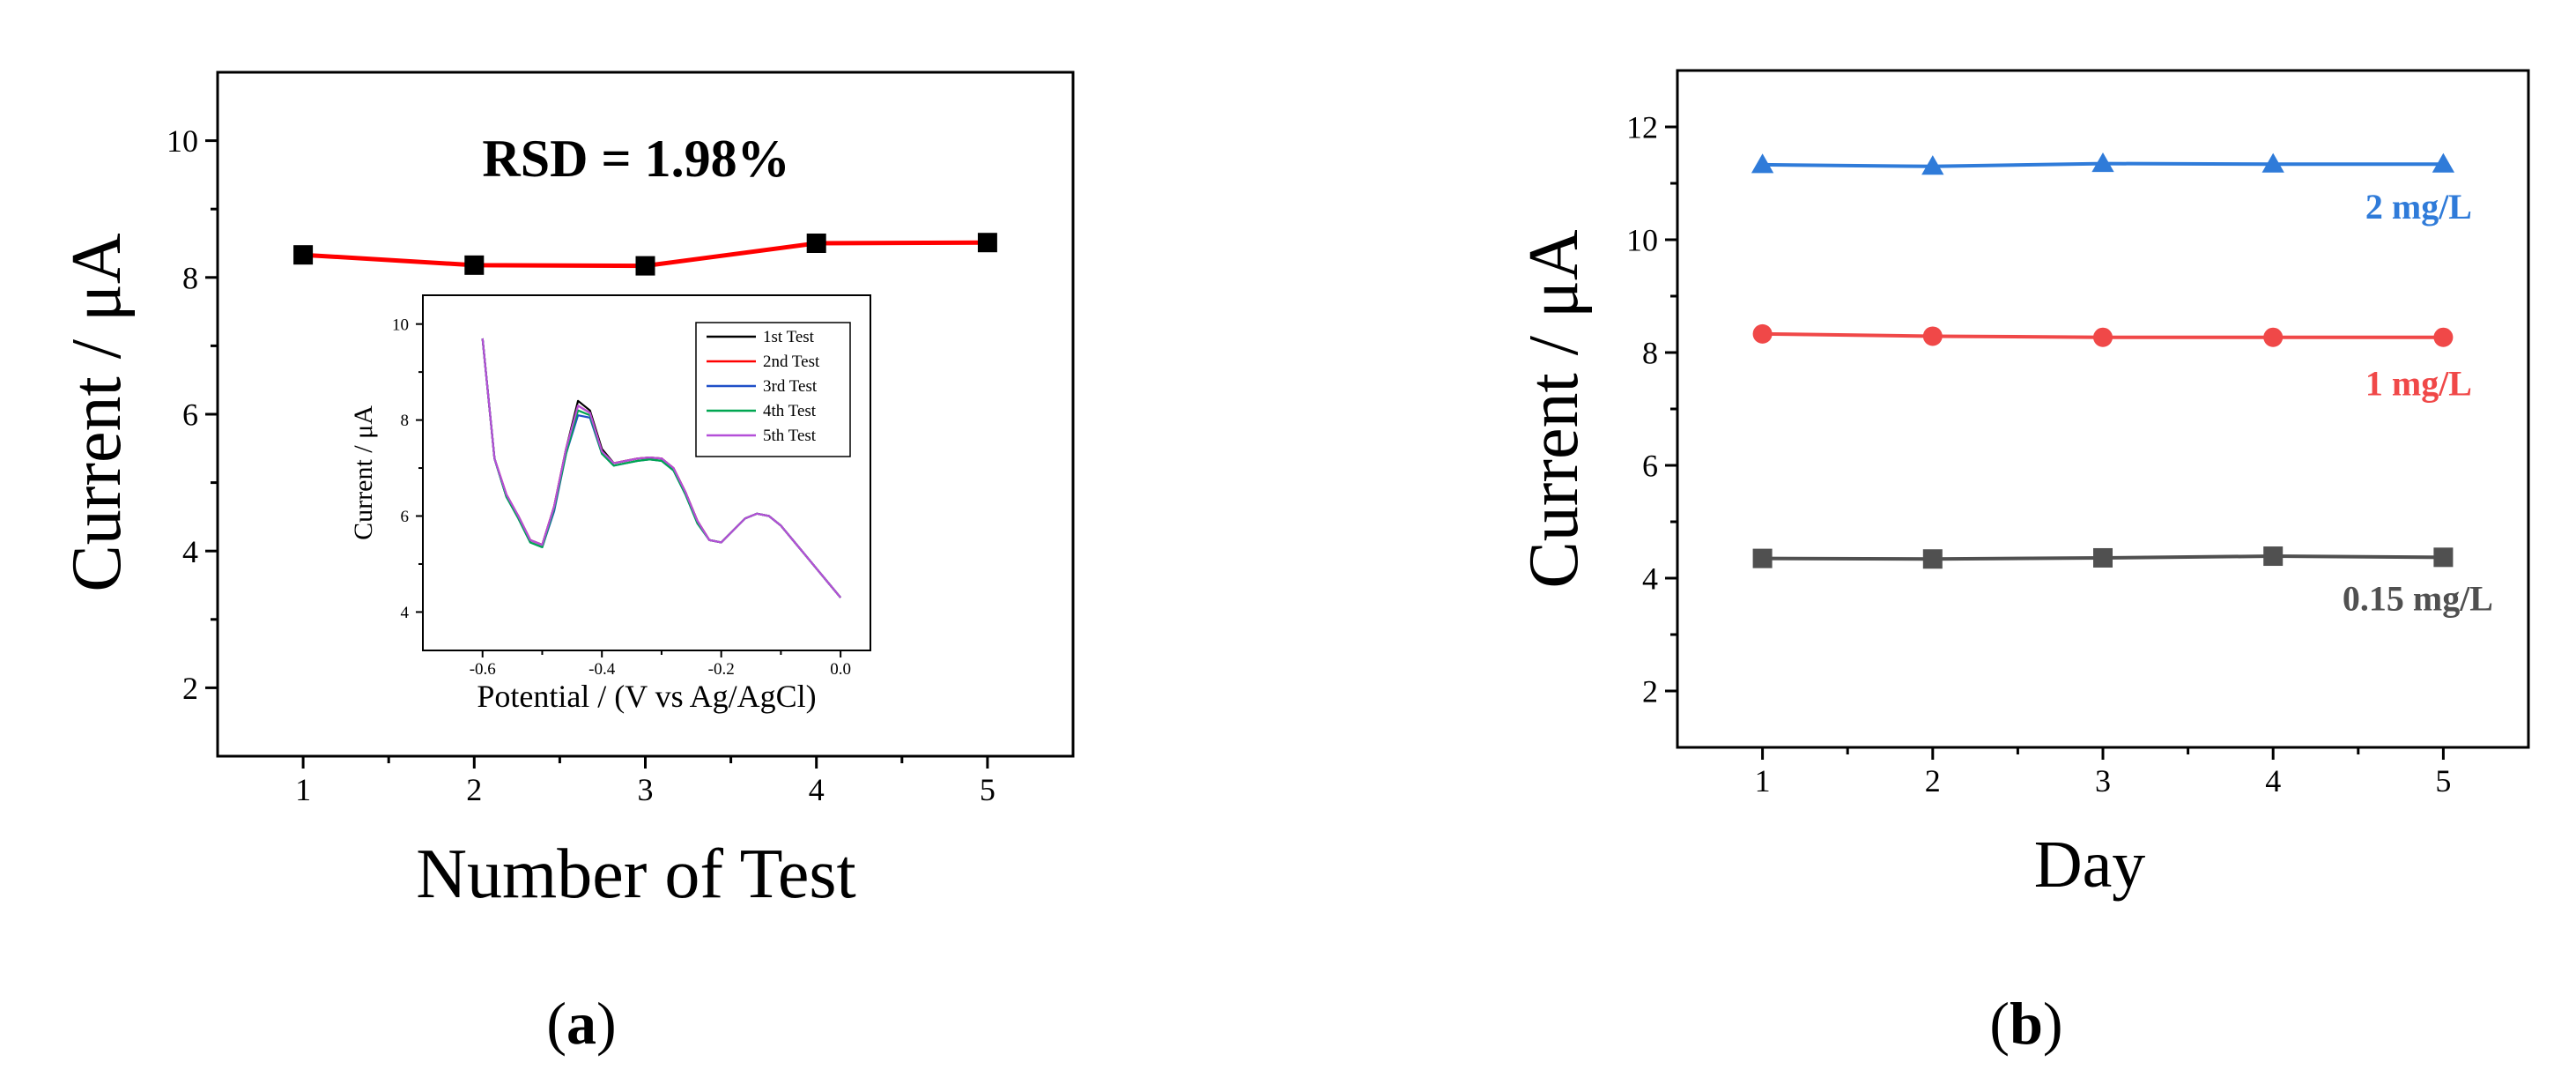 Image resolution: width=2576 pixels, height=1077 pixels. Describe the element at coordinates (190, 688) in the screenshot. I see `panel-a-y-tick-label: 2` at that location.